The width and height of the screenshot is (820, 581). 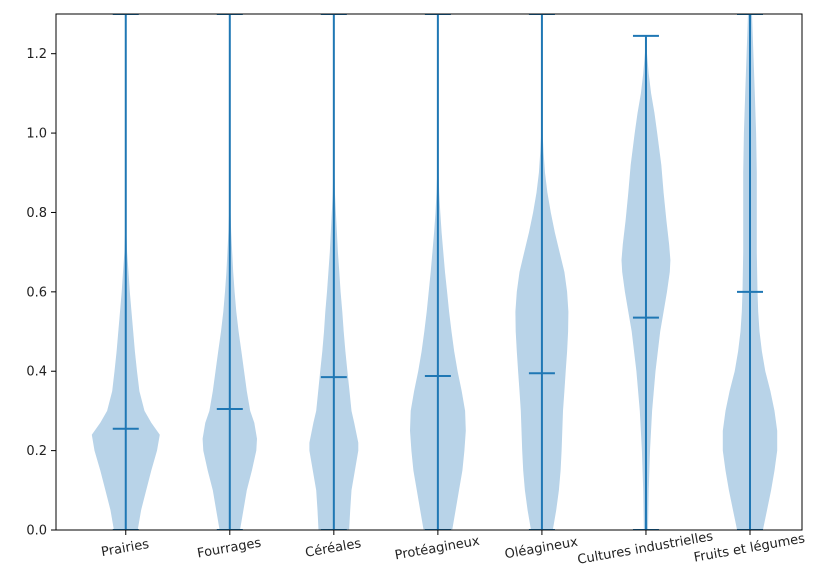 I want to click on y-tick-label: 0.2, so click(x=36, y=451).